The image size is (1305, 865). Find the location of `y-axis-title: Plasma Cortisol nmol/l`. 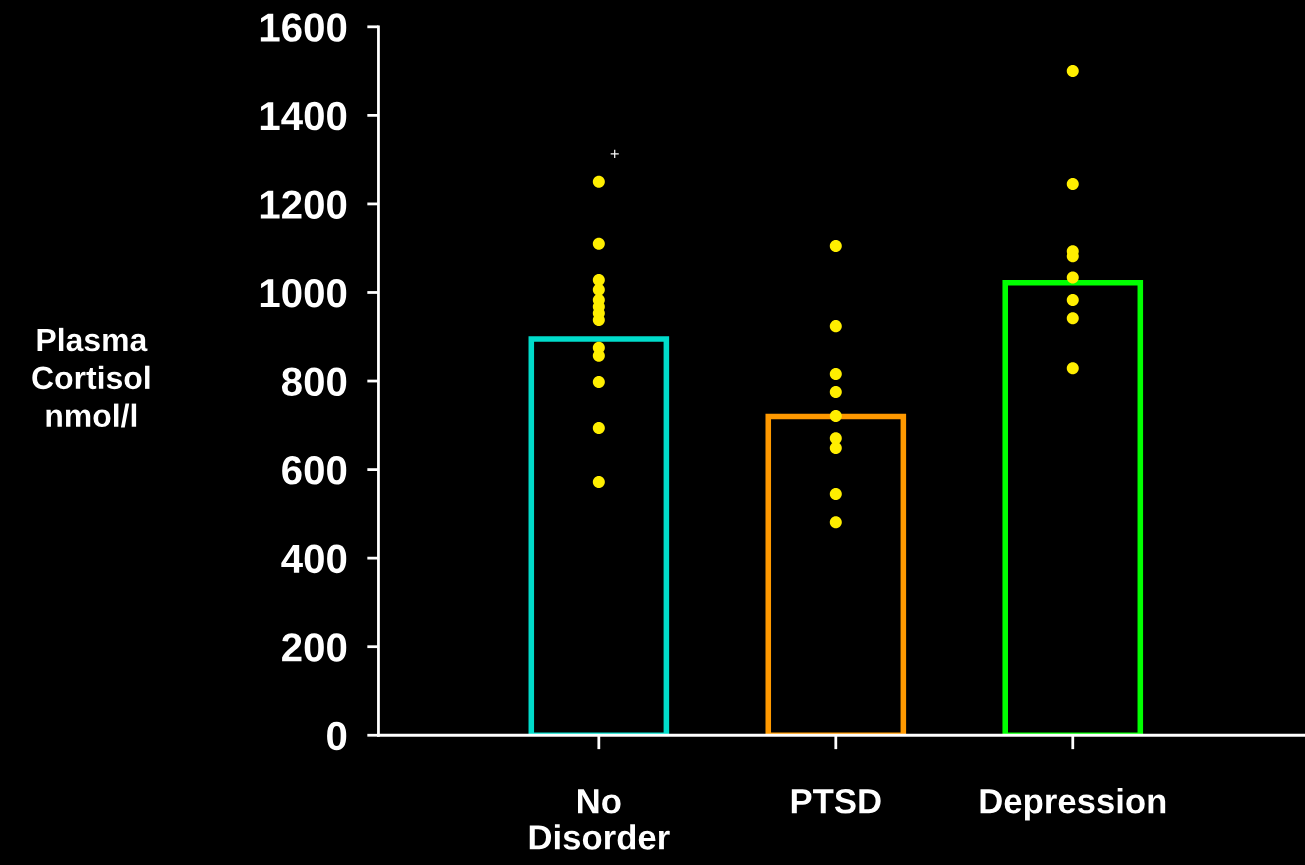

y-axis-title: Plasma Cortisol nmol/l is located at coordinates (91, 377).